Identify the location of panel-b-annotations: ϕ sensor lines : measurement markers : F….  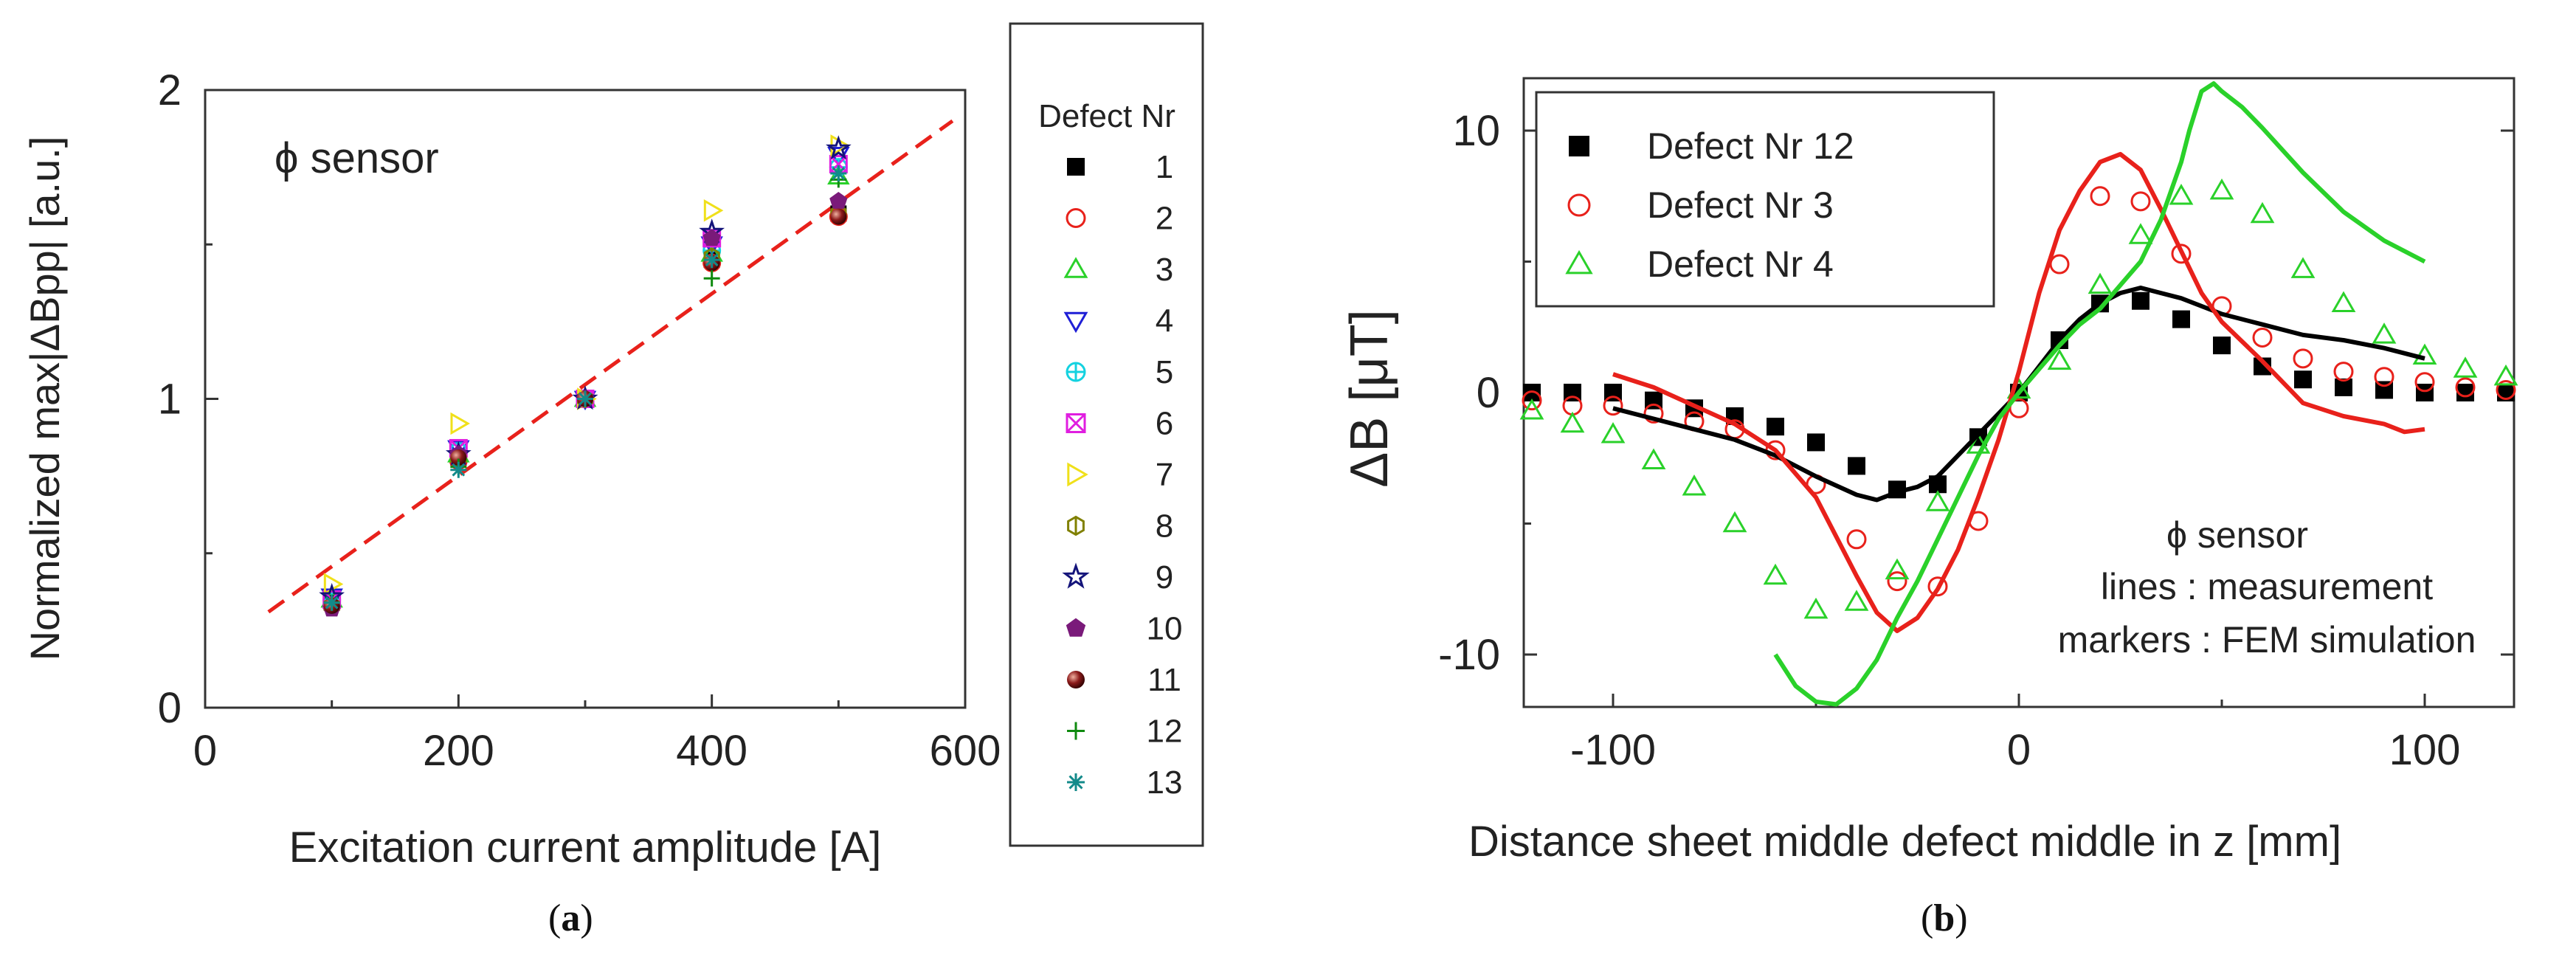
(2267, 587).